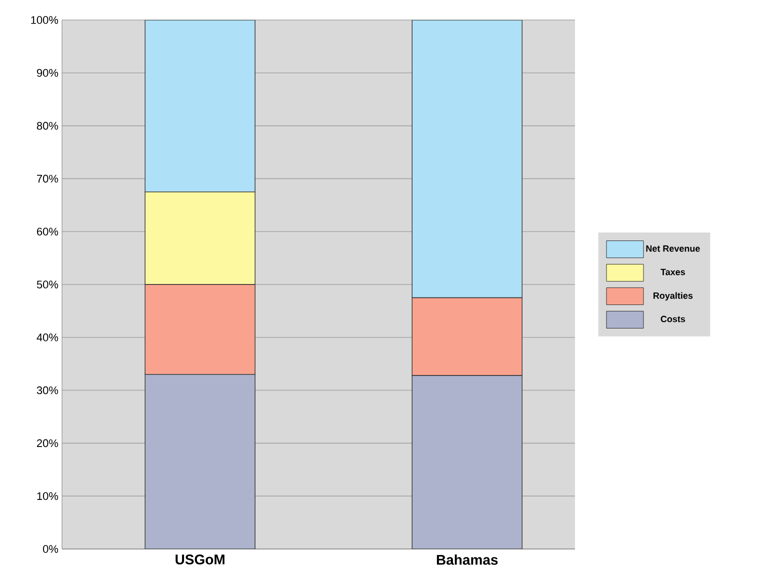 Image resolution: width=769 pixels, height=581 pixels. I want to click on legend-label: Net Revenue, so click(673, 248).